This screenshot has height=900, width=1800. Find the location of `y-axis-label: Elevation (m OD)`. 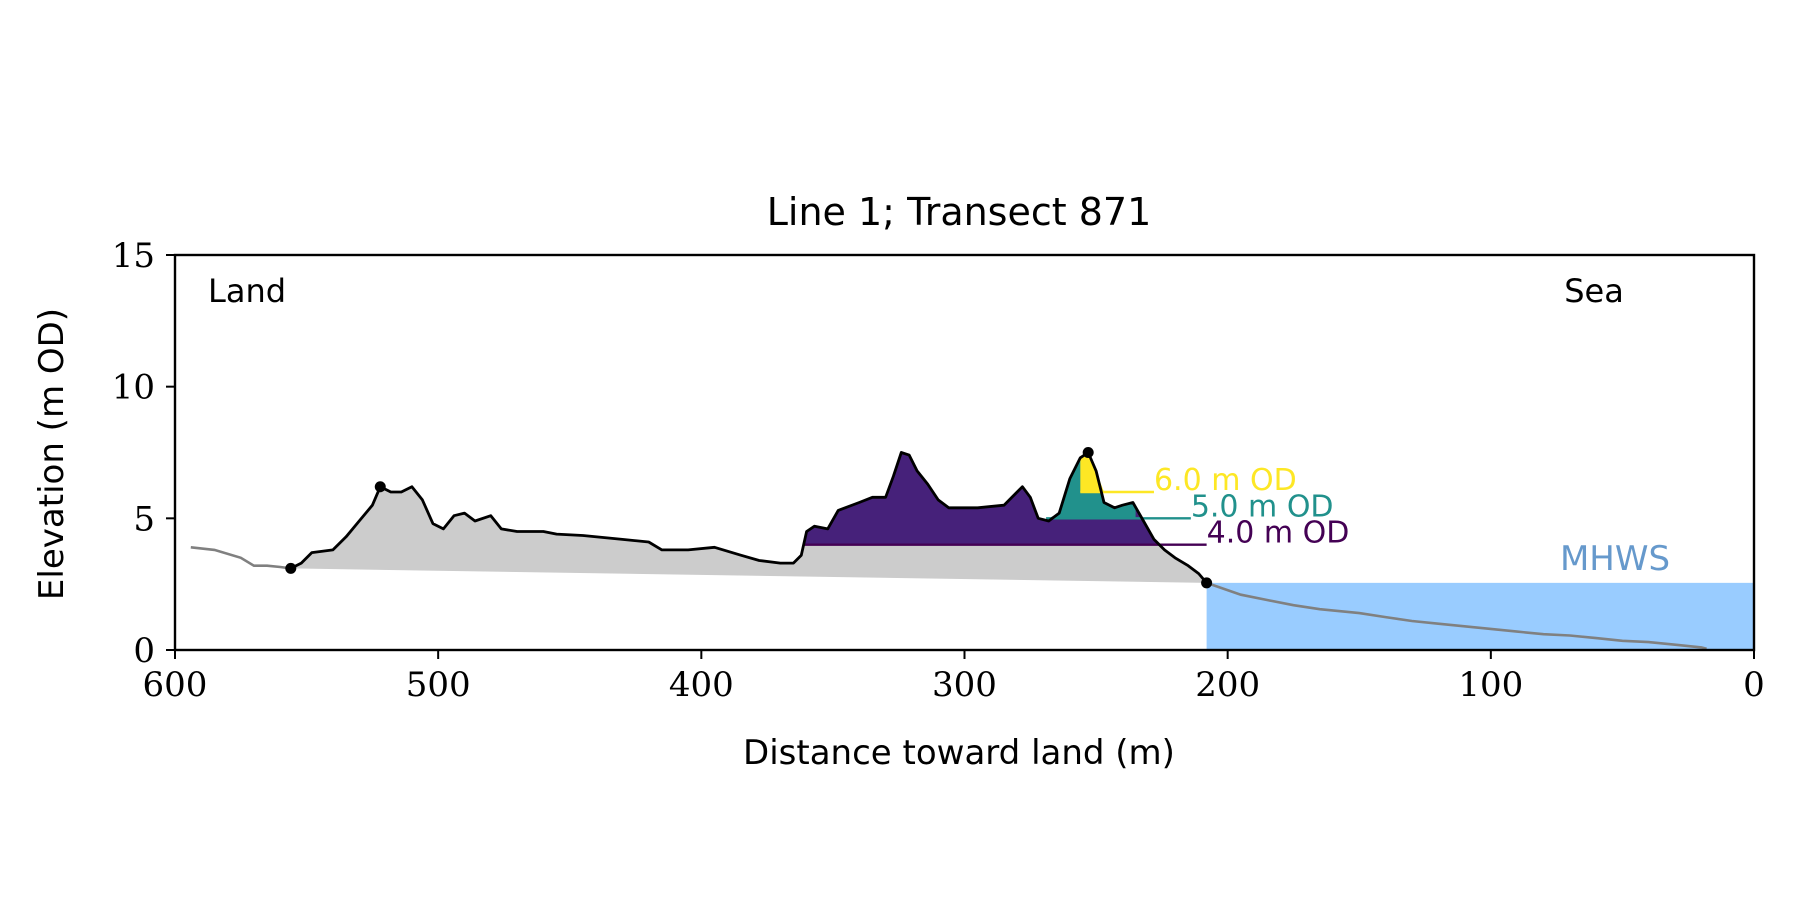

y-axis-label: Elevation (m OD) is located at coordinates (52, 454).